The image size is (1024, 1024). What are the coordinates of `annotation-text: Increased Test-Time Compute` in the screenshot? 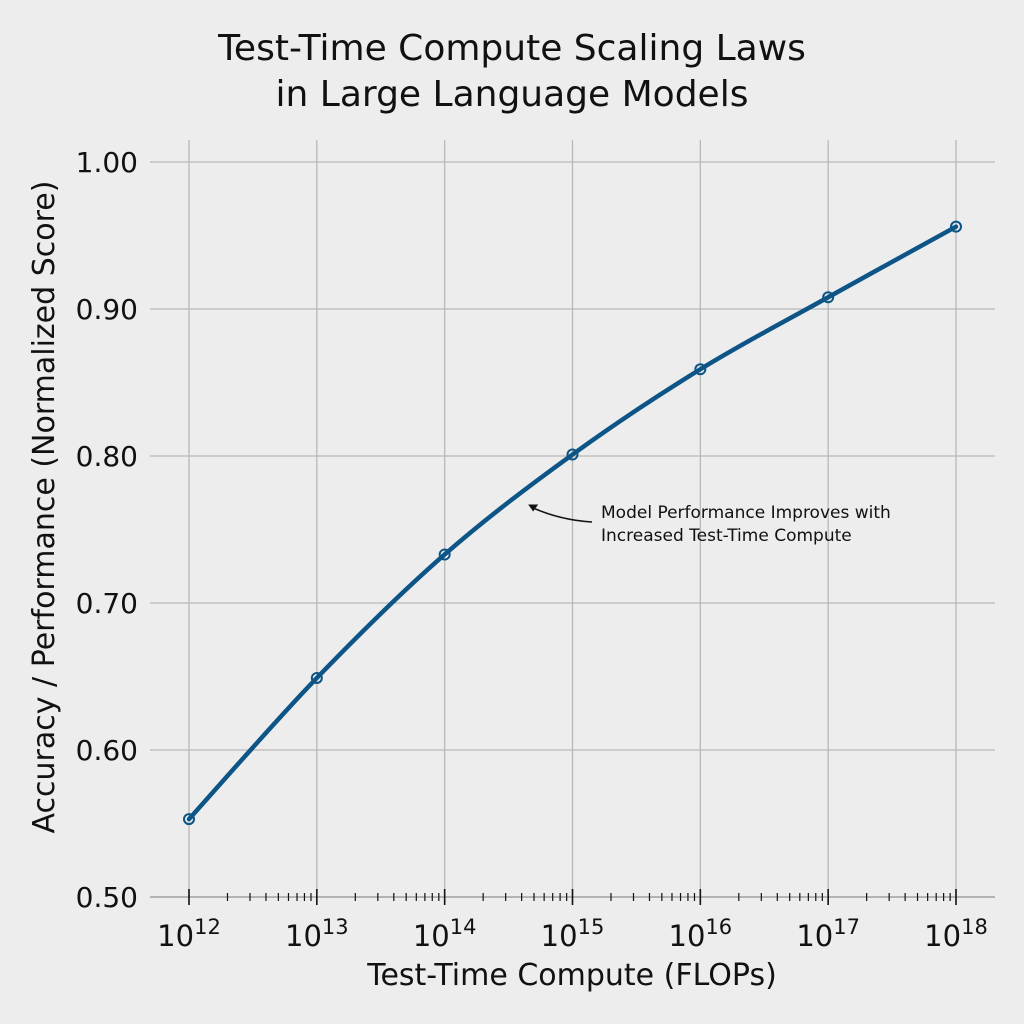 It's located at (726, 536).